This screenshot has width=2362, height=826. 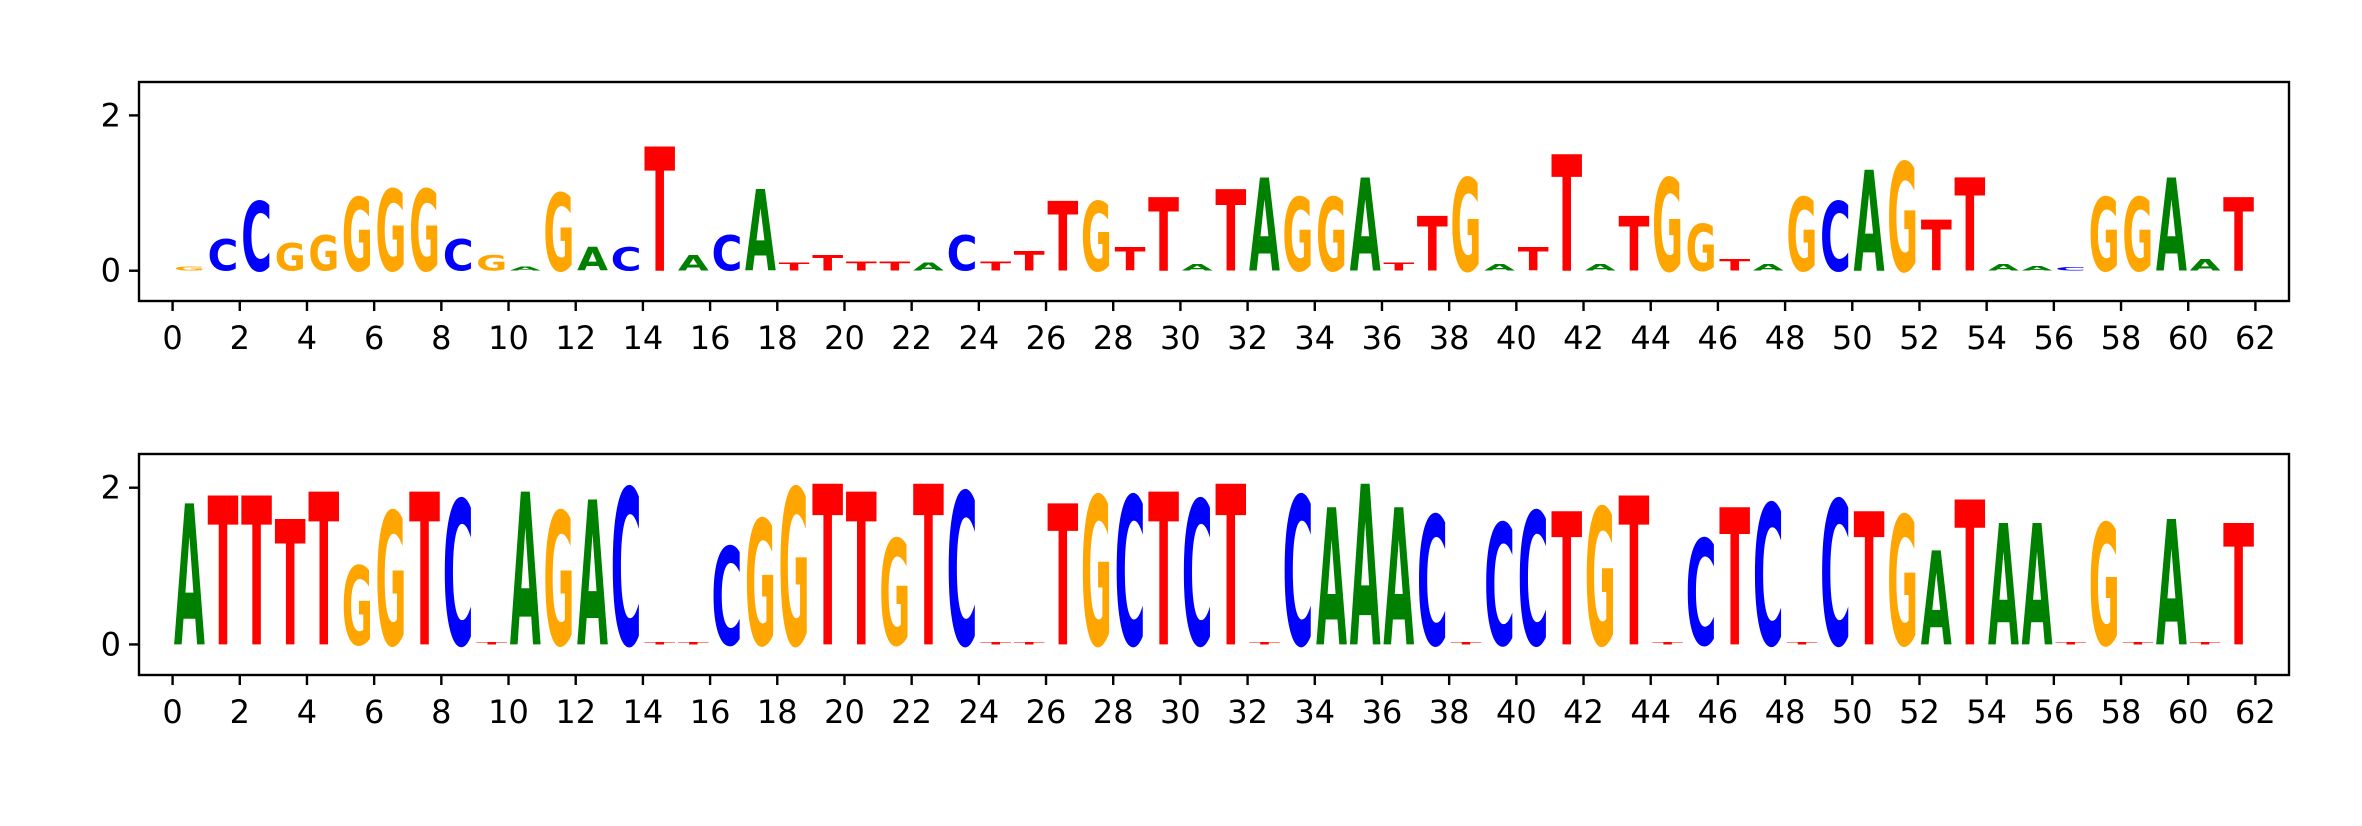 What do you see at coordinates (710, 338) in the screenshot?
I see `x-tick-label: 16` at bounding box center [710, 338].